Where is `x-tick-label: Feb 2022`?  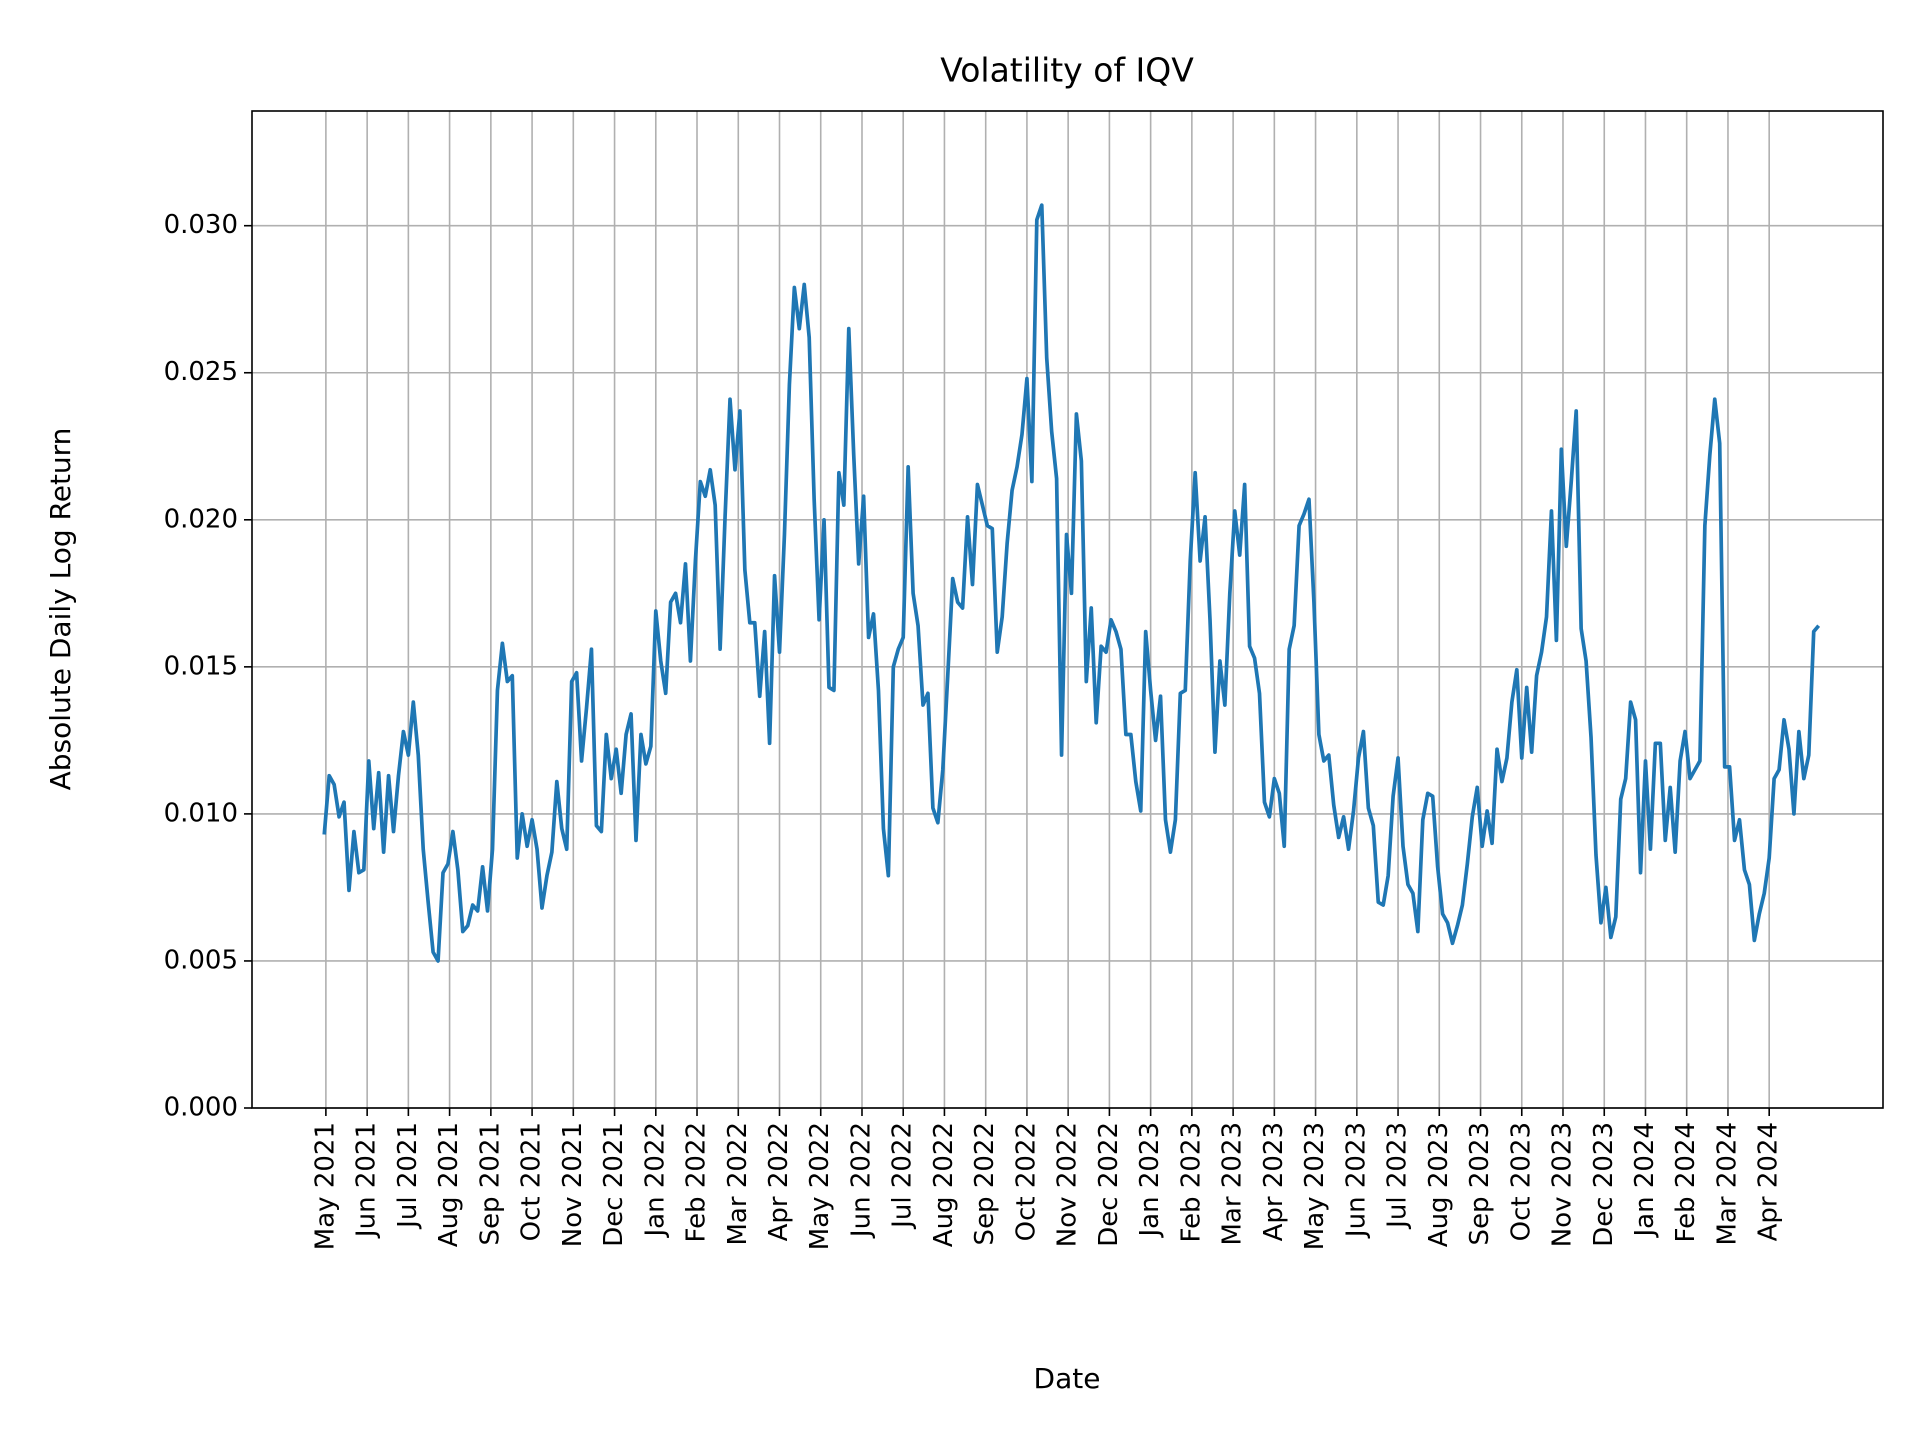 x-tick-label: Feb 2022 is located at coordinates (697, 1182).